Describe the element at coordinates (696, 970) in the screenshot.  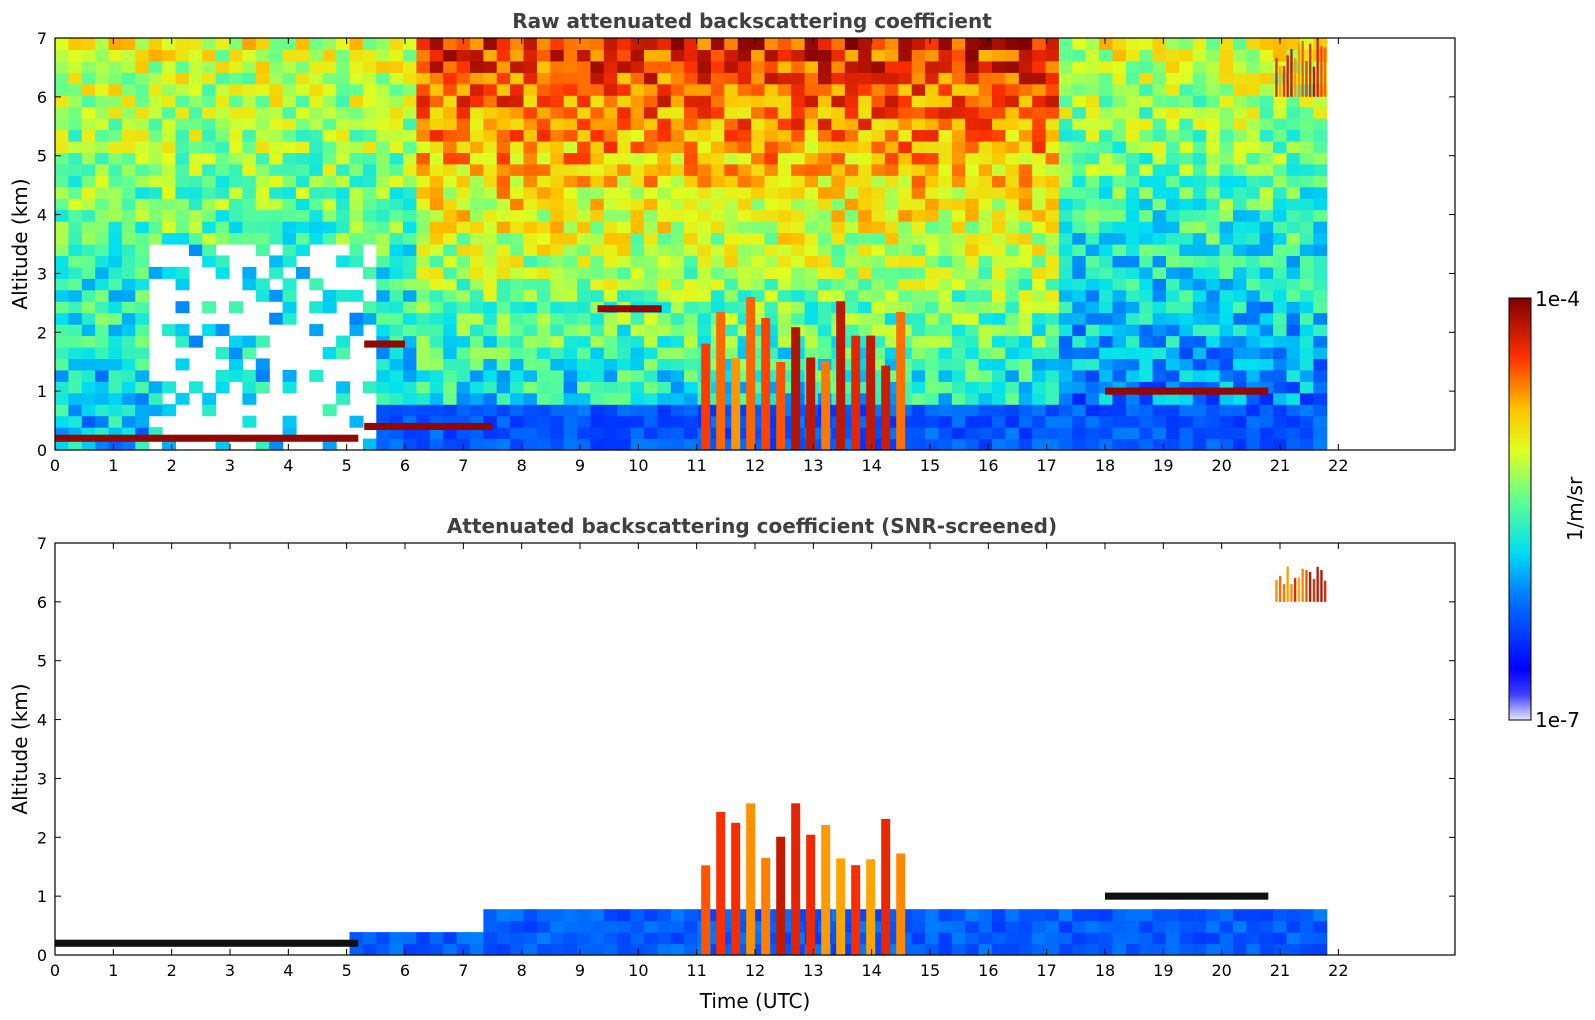
I see `x-tick-label: 11` at that location.